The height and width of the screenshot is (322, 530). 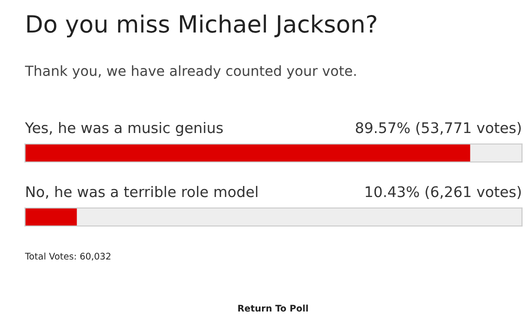 I want to click on y-tick-label: Yes, he was a music genius, so click(x=123, y=129).